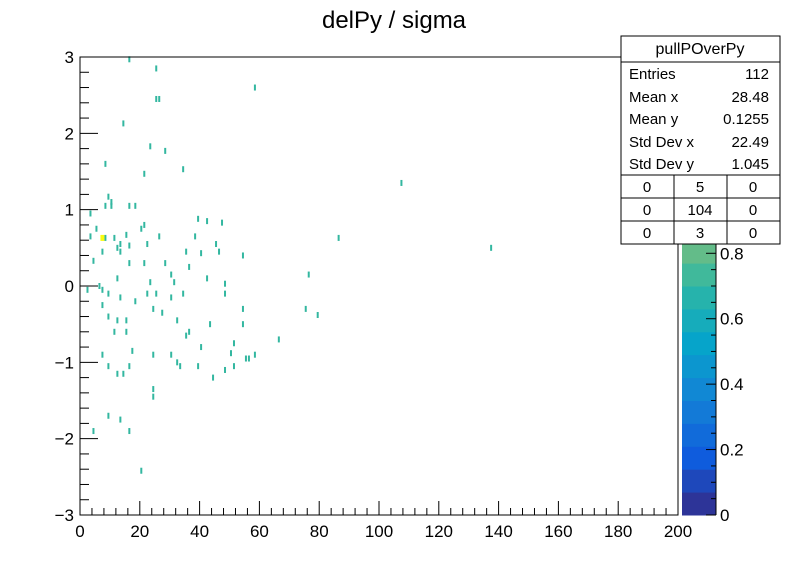 The image size is (796, 572). I want to click on y-axis: −3 −2 −1 0 1 2 3, so click(76, 286).